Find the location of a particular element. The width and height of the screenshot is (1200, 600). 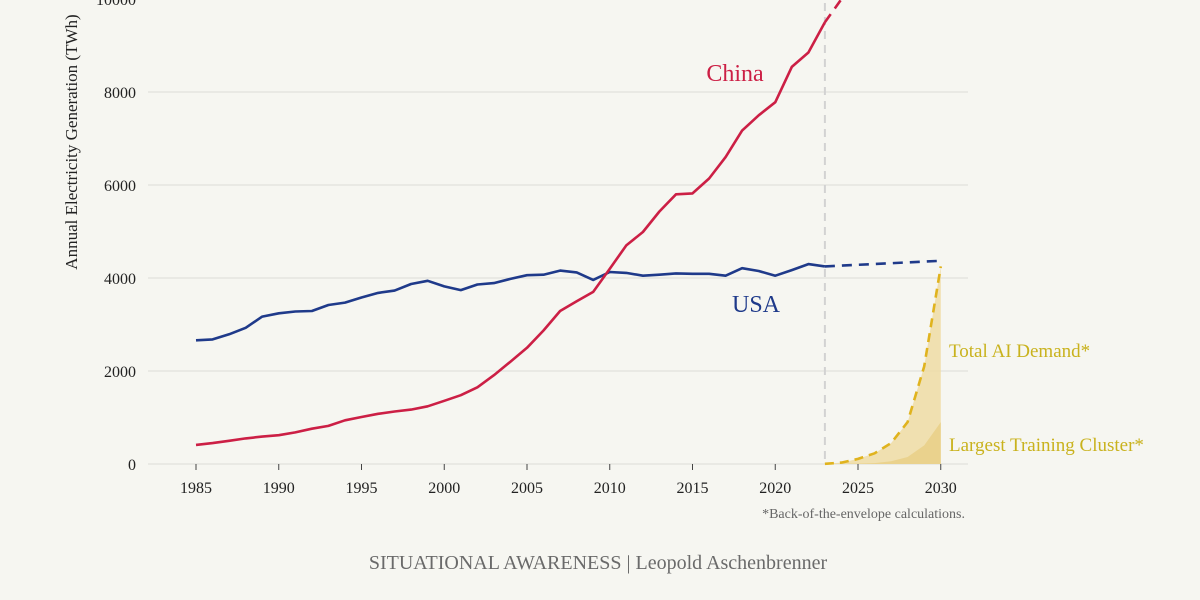

total-ai-demand-line is located at coordinates (883, 366).